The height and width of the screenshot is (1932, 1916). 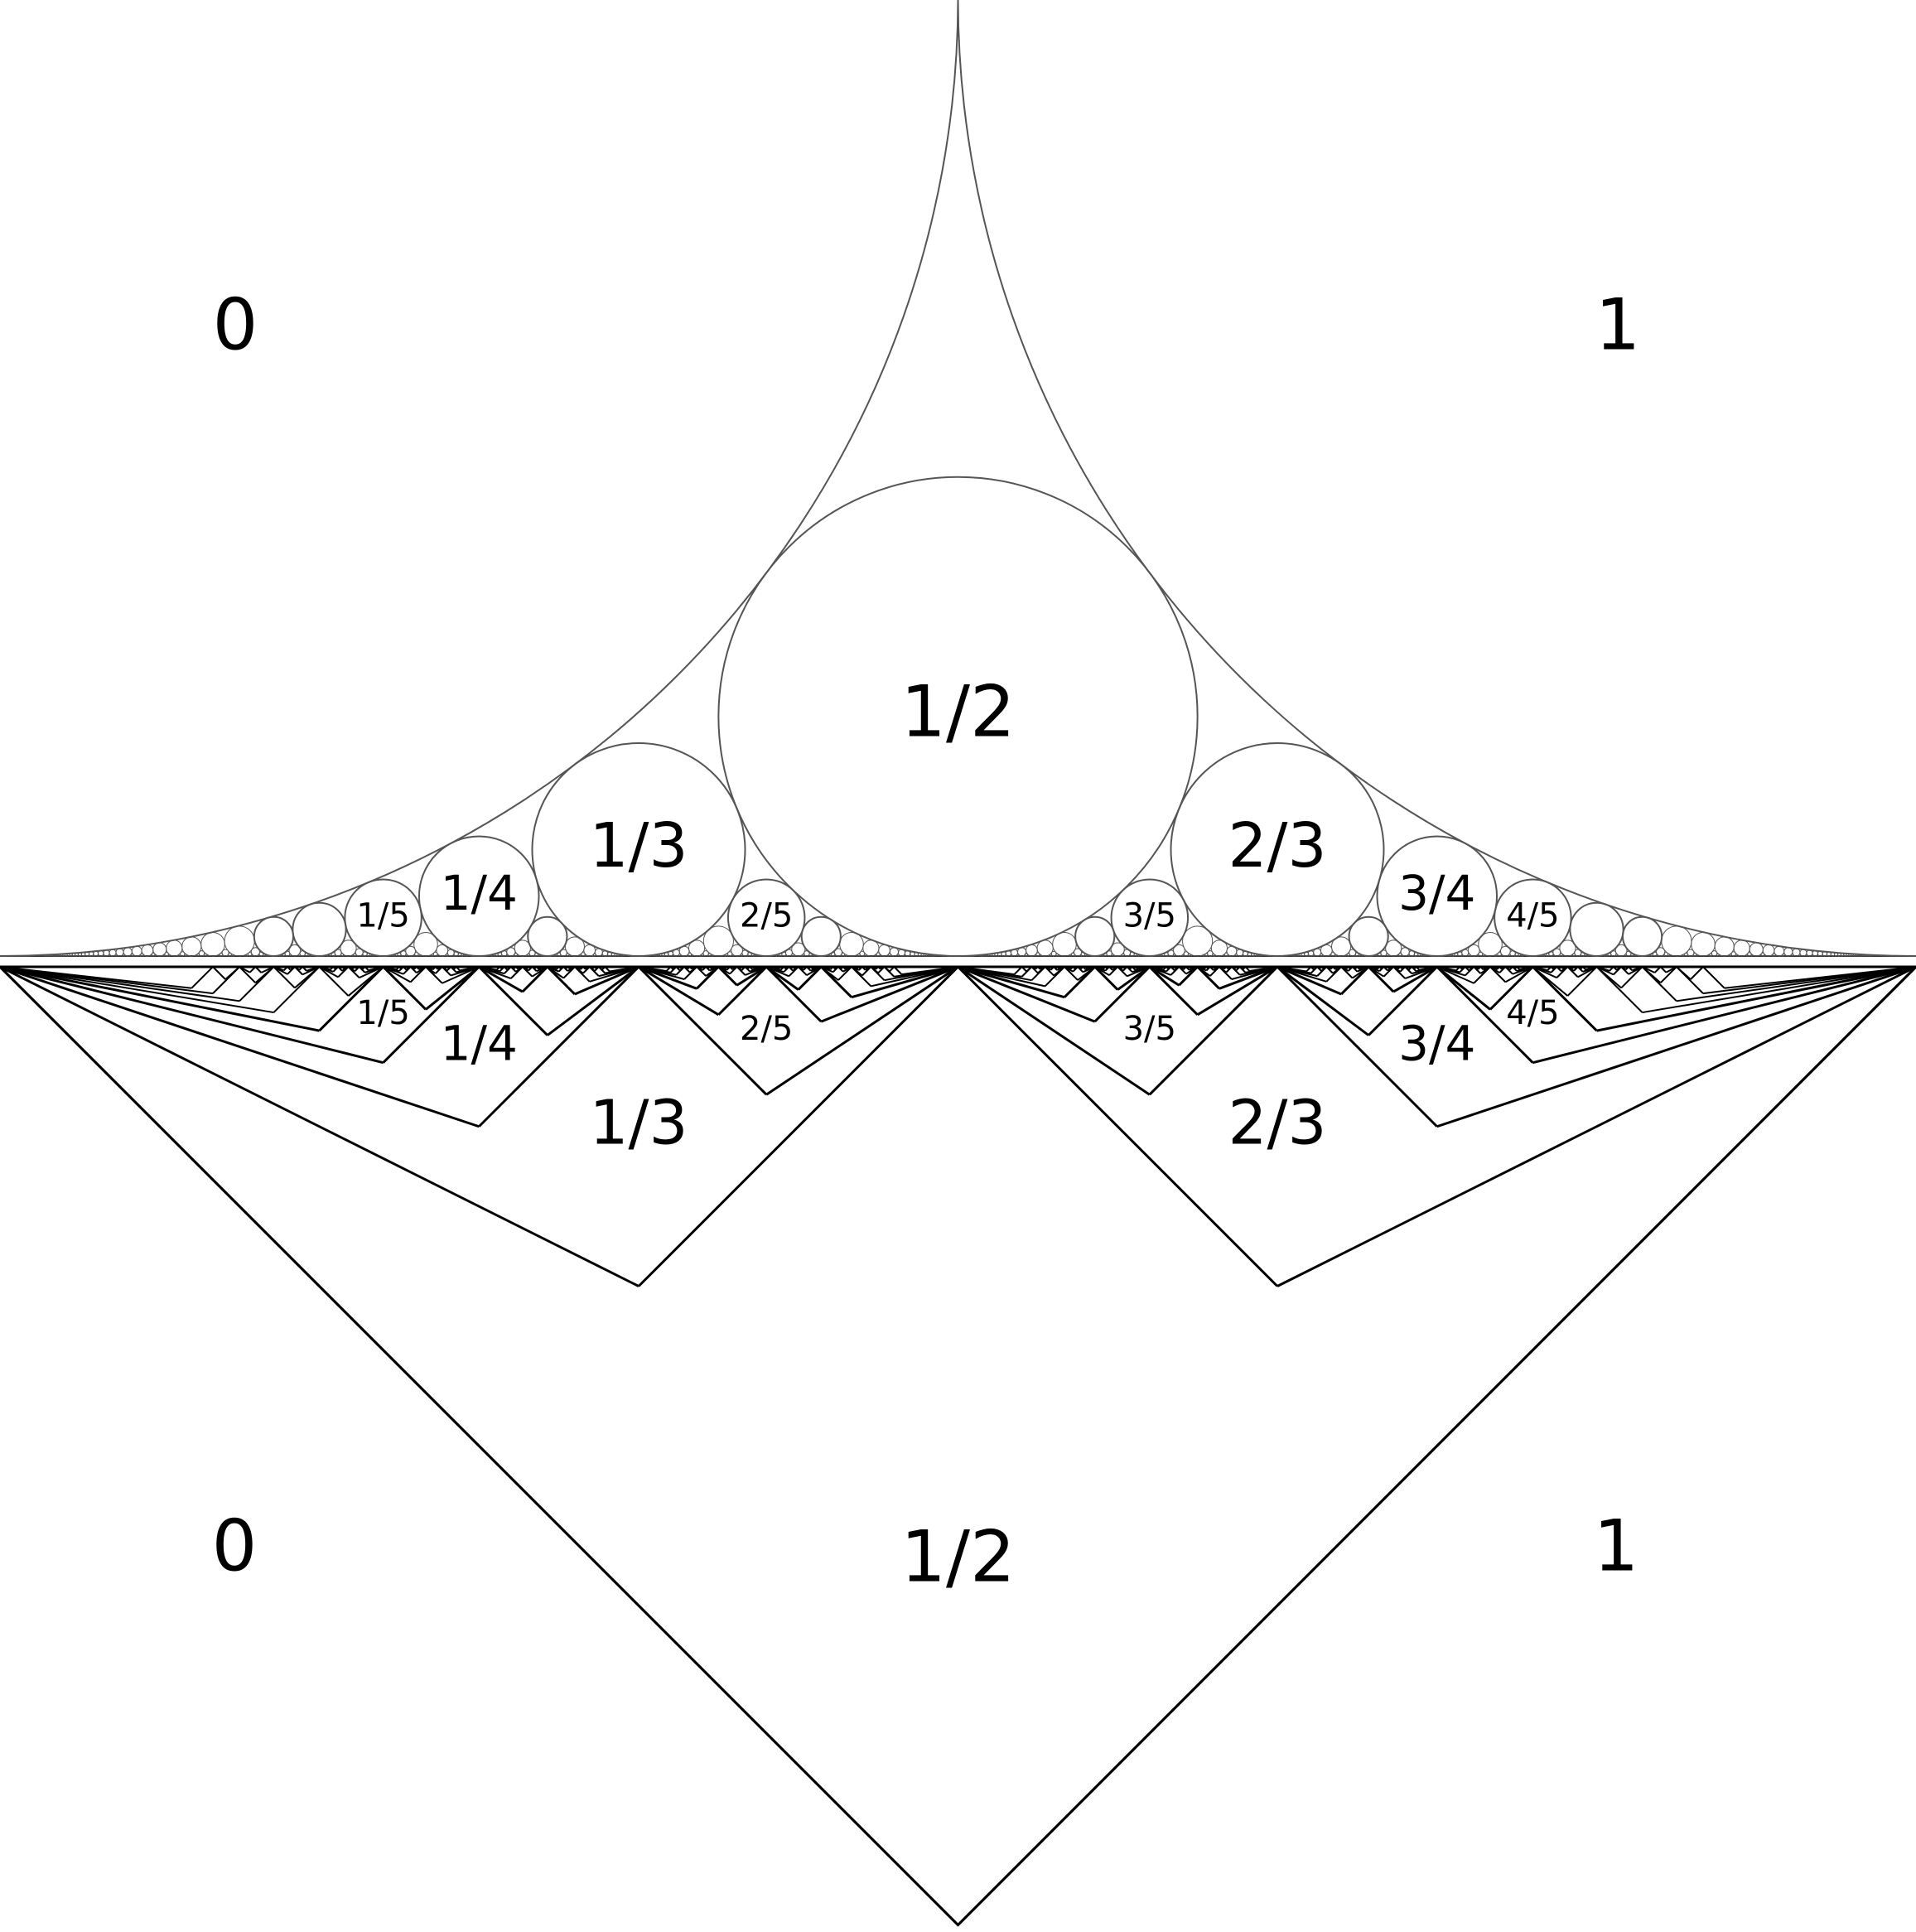 What do you see at coordinates (382, 916) in the screenshot?
I see `ford-label-1-5: 1/5` at bounding box center [382, 916].